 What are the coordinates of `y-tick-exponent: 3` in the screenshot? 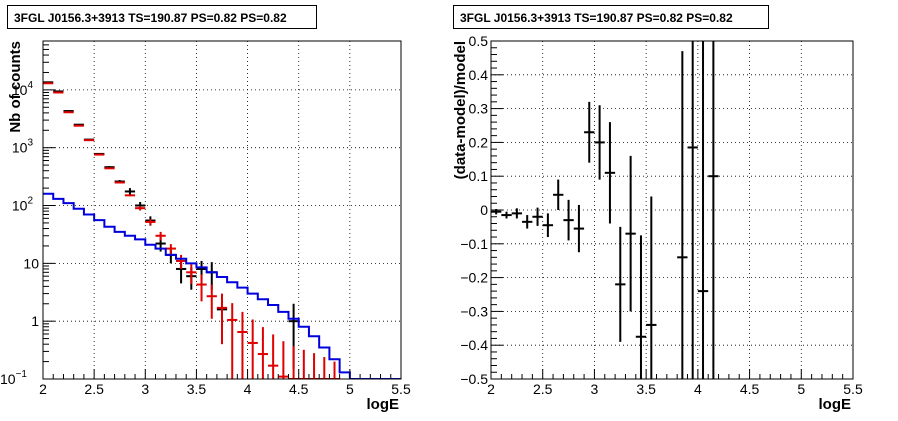 It's located at (30, 143).